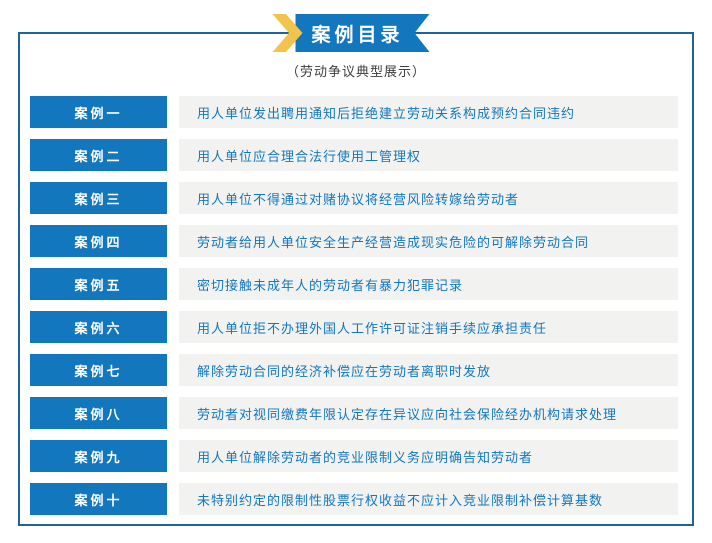  I want to click on case-row: 案例七 解除劳动合同的经济补偿应在劳动者离职时发放, so click(354, 370).